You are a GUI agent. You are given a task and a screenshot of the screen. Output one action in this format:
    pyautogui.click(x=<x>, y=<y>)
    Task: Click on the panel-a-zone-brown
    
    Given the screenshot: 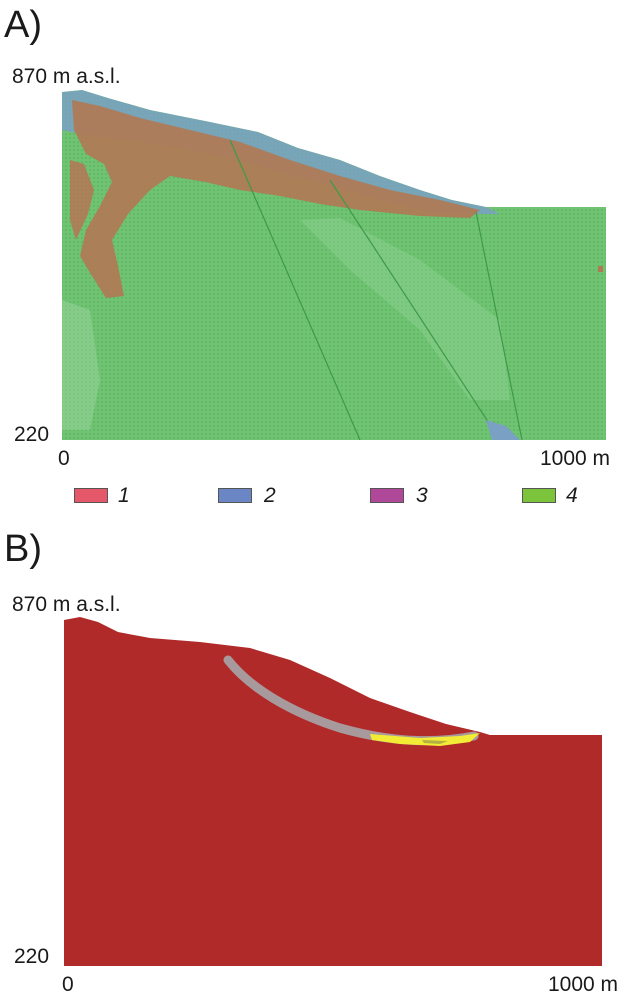 What is the action you would take?
    pyautogui.click(x=276, y=199)
    